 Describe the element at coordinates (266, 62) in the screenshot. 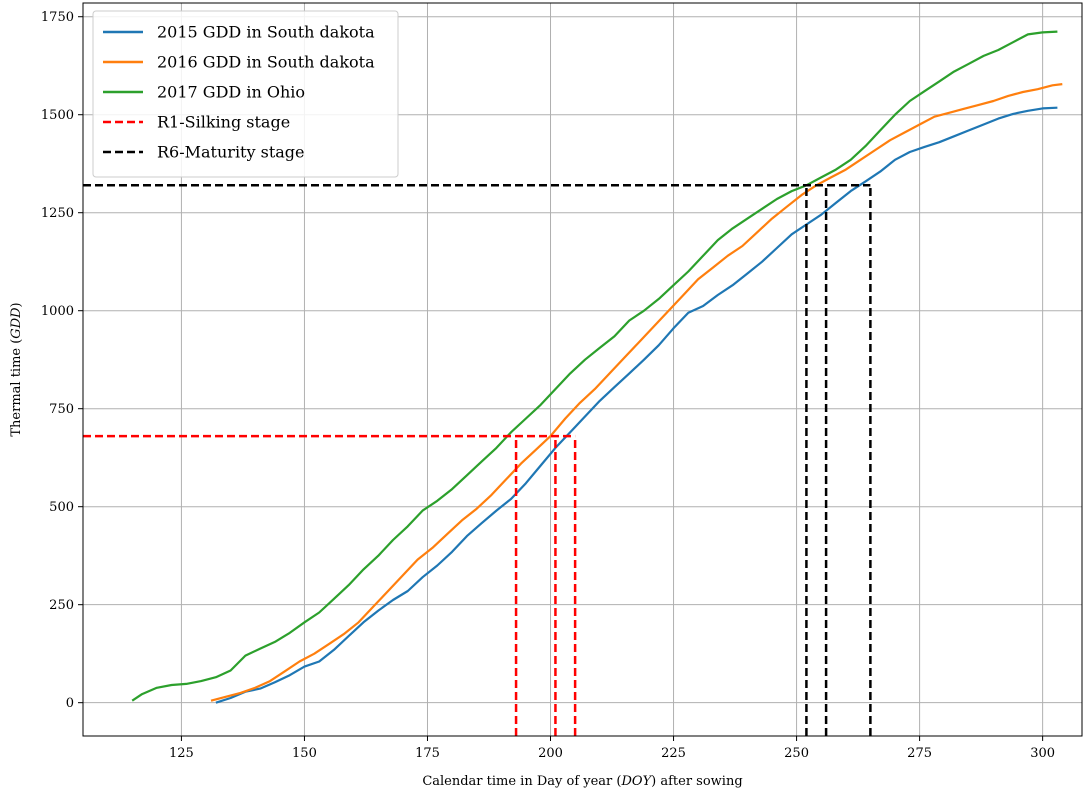

I see `legend-entry: 2016 GDD in South dakota` at that location.